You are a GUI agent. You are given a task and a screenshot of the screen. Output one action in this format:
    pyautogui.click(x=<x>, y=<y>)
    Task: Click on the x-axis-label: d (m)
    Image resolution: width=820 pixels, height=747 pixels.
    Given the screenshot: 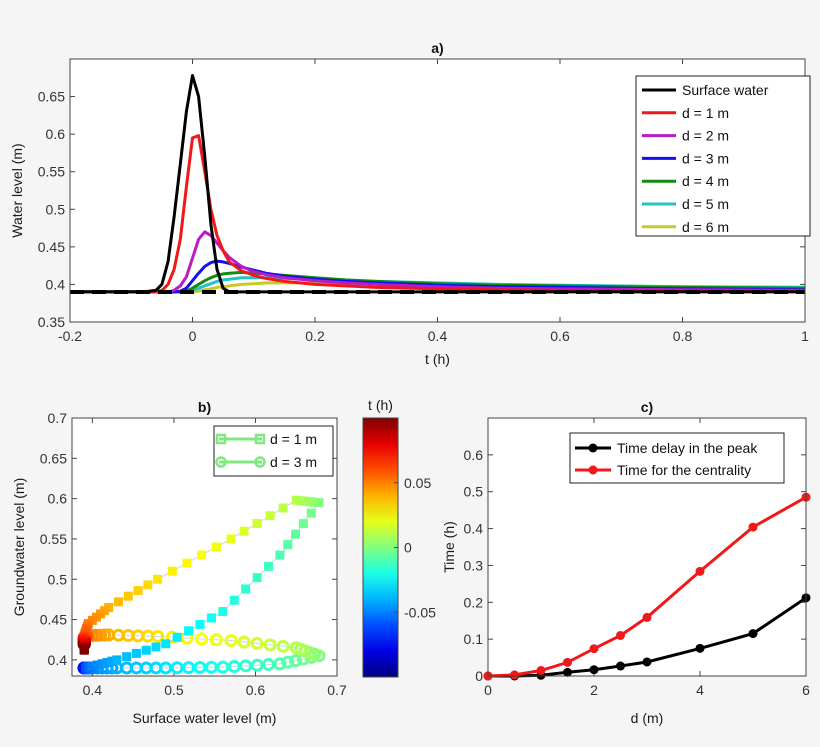 What is the action you would take?
    pyautogui.click(x=647, y=718)
    